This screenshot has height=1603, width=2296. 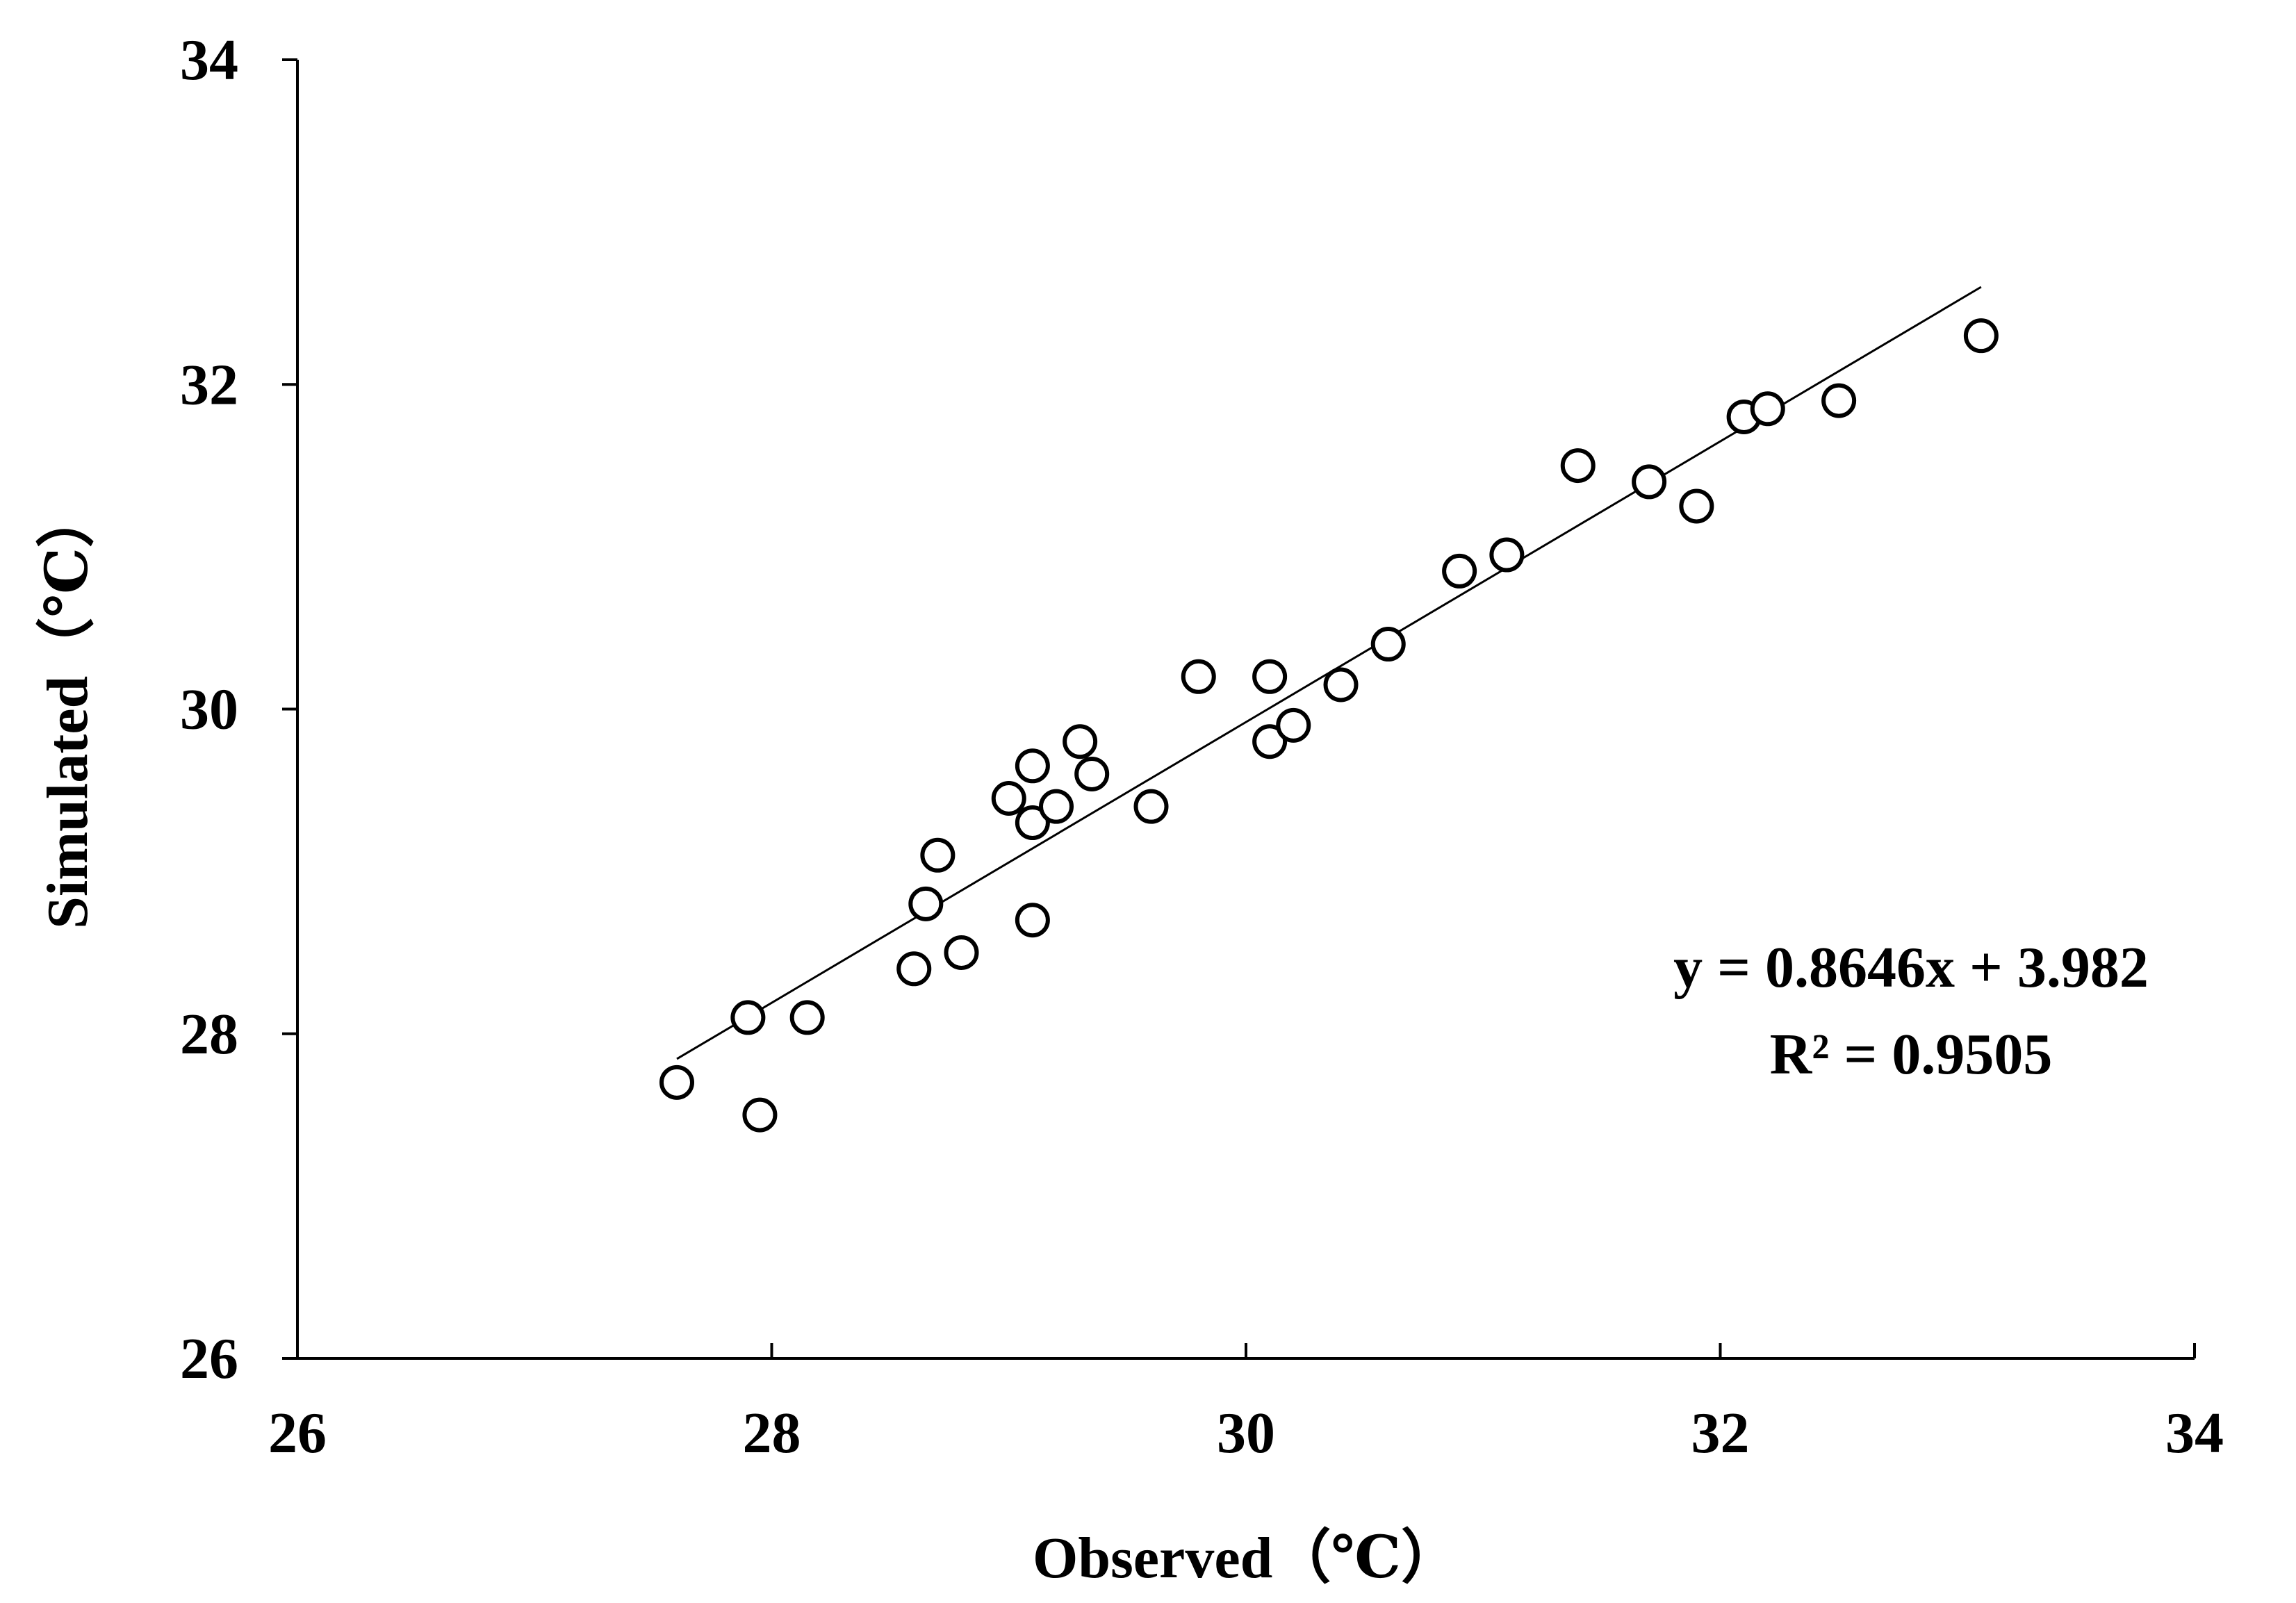 I want to click on y-tick-label: 30, so click(x=209, y=709).